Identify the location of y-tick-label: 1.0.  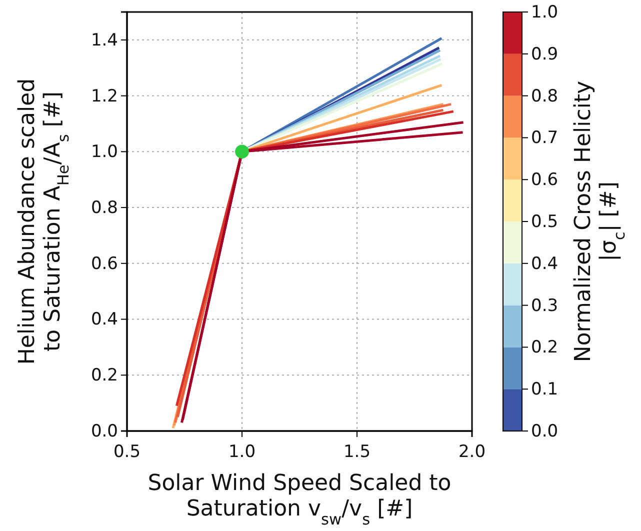
(104, 152).